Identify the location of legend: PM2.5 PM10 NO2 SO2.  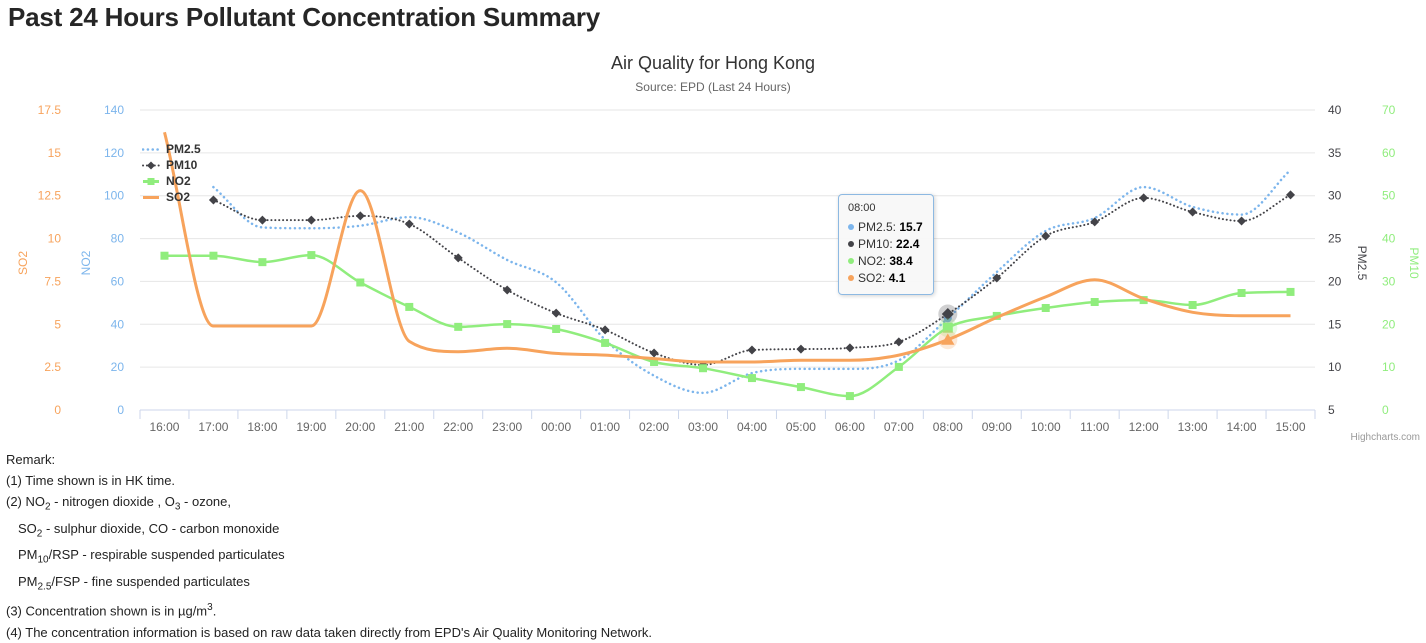
(171, 173).